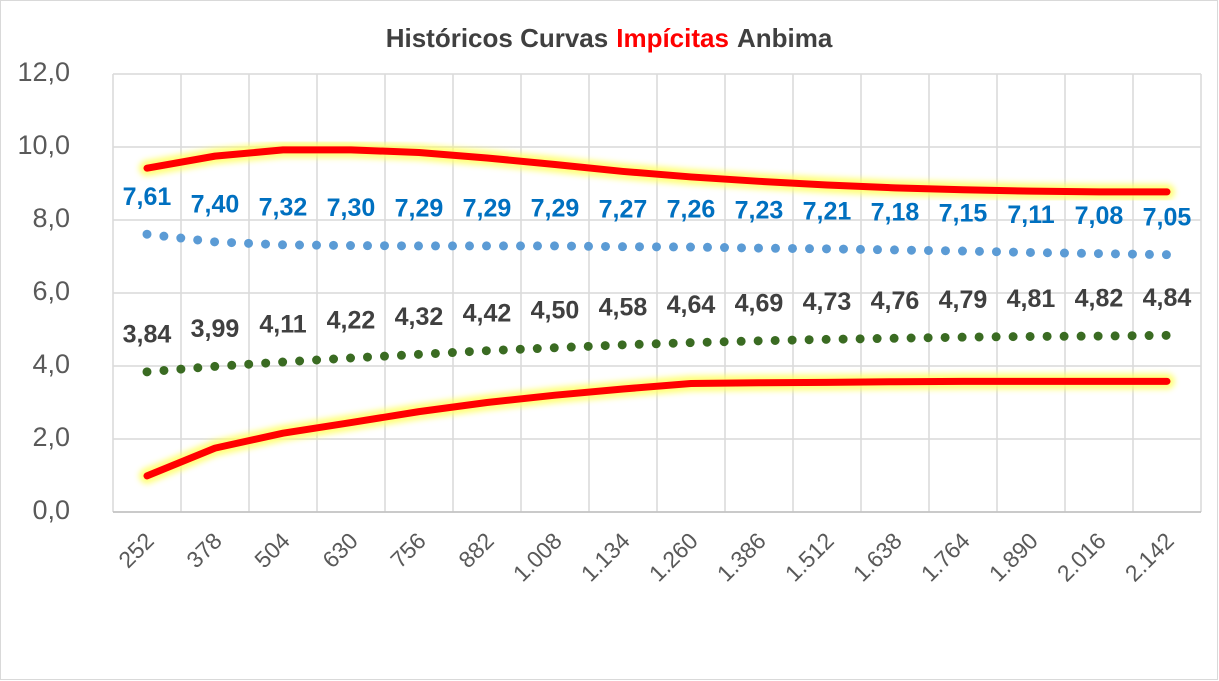 This screenshot has height=681, width=1219. I want to click on data-label: 4,76, so click(895, 301).